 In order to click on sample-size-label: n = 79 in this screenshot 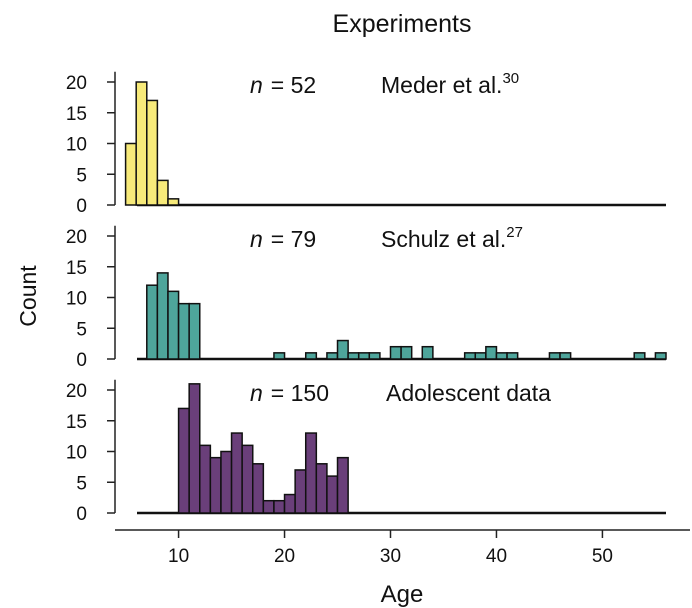, I will do `click(283, 239)`.